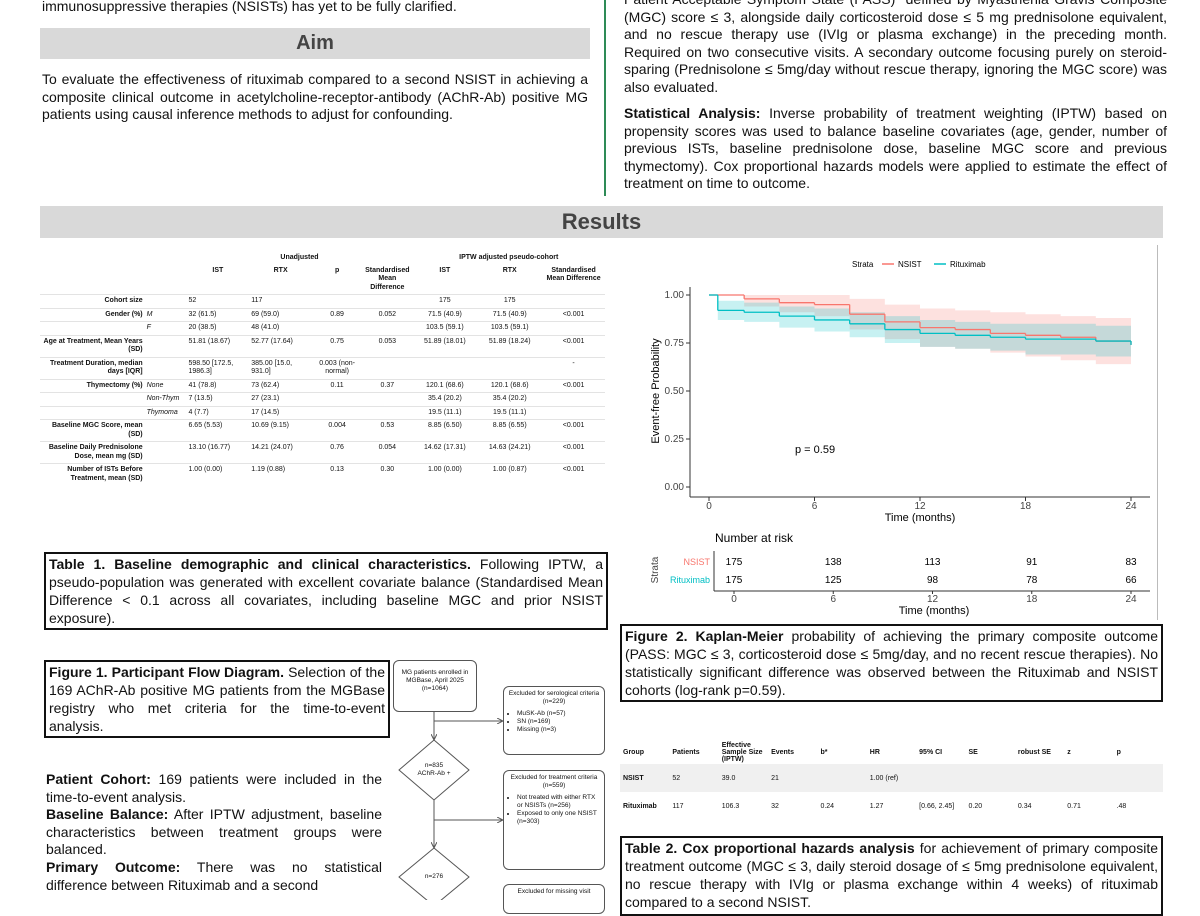  I want to click on cell: 1.00 (0.00), so click(205, 469).